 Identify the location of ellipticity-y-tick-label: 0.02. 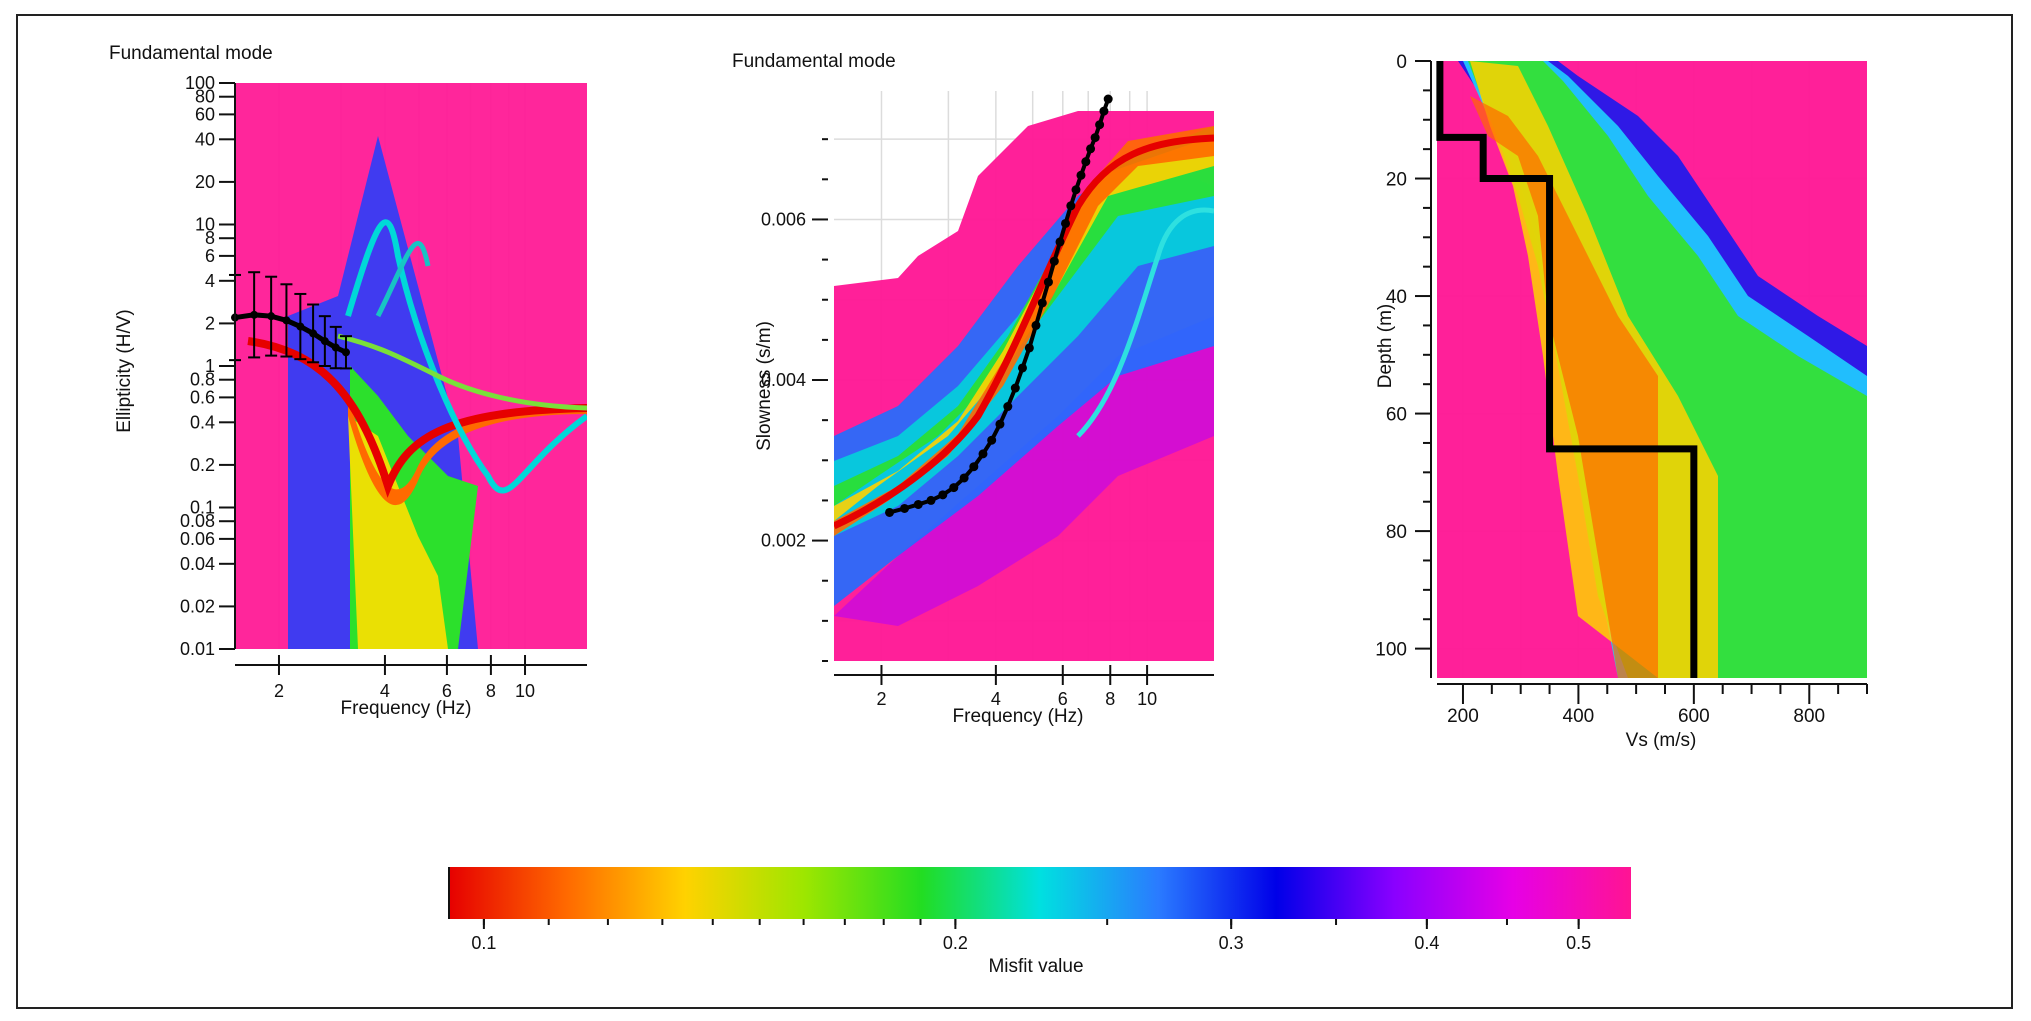
(197, 606).